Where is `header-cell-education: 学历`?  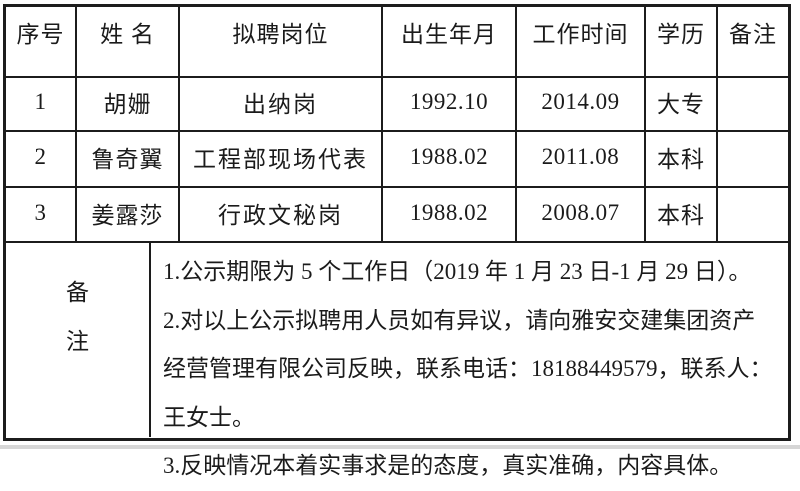 header-cell-education: 学历 is located at coordinates (682, 42).